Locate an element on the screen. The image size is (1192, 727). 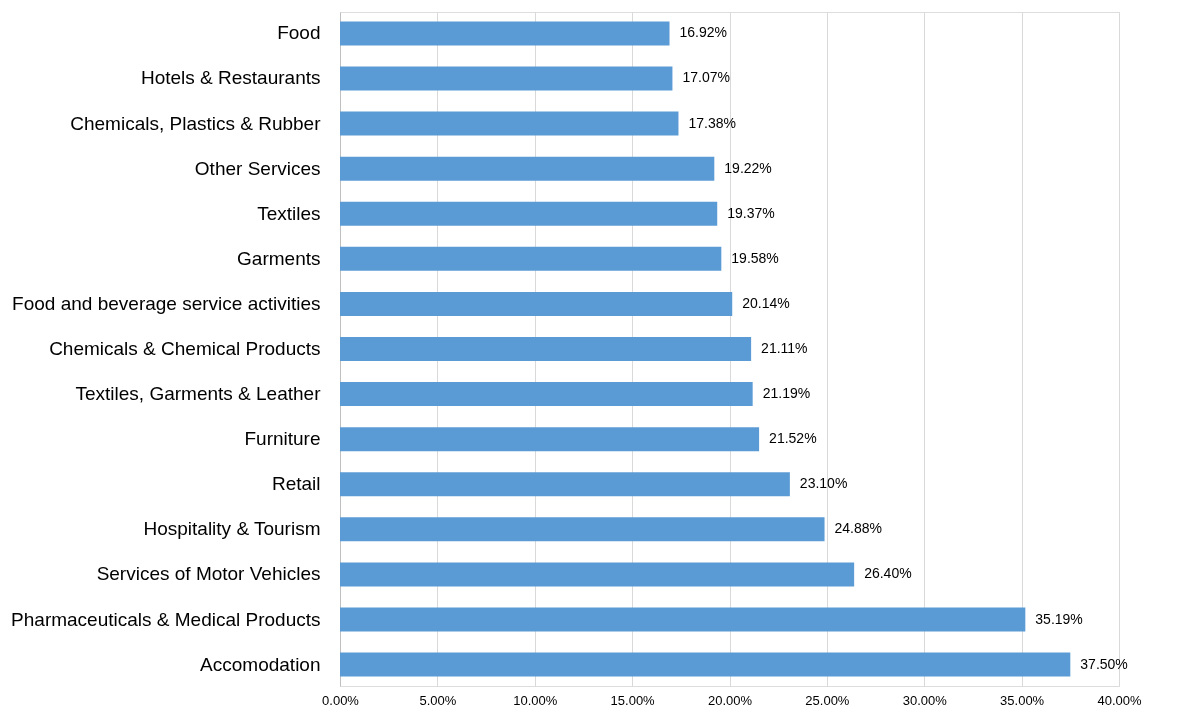
data-label: 20.14% is located at coordinates (766, 302).